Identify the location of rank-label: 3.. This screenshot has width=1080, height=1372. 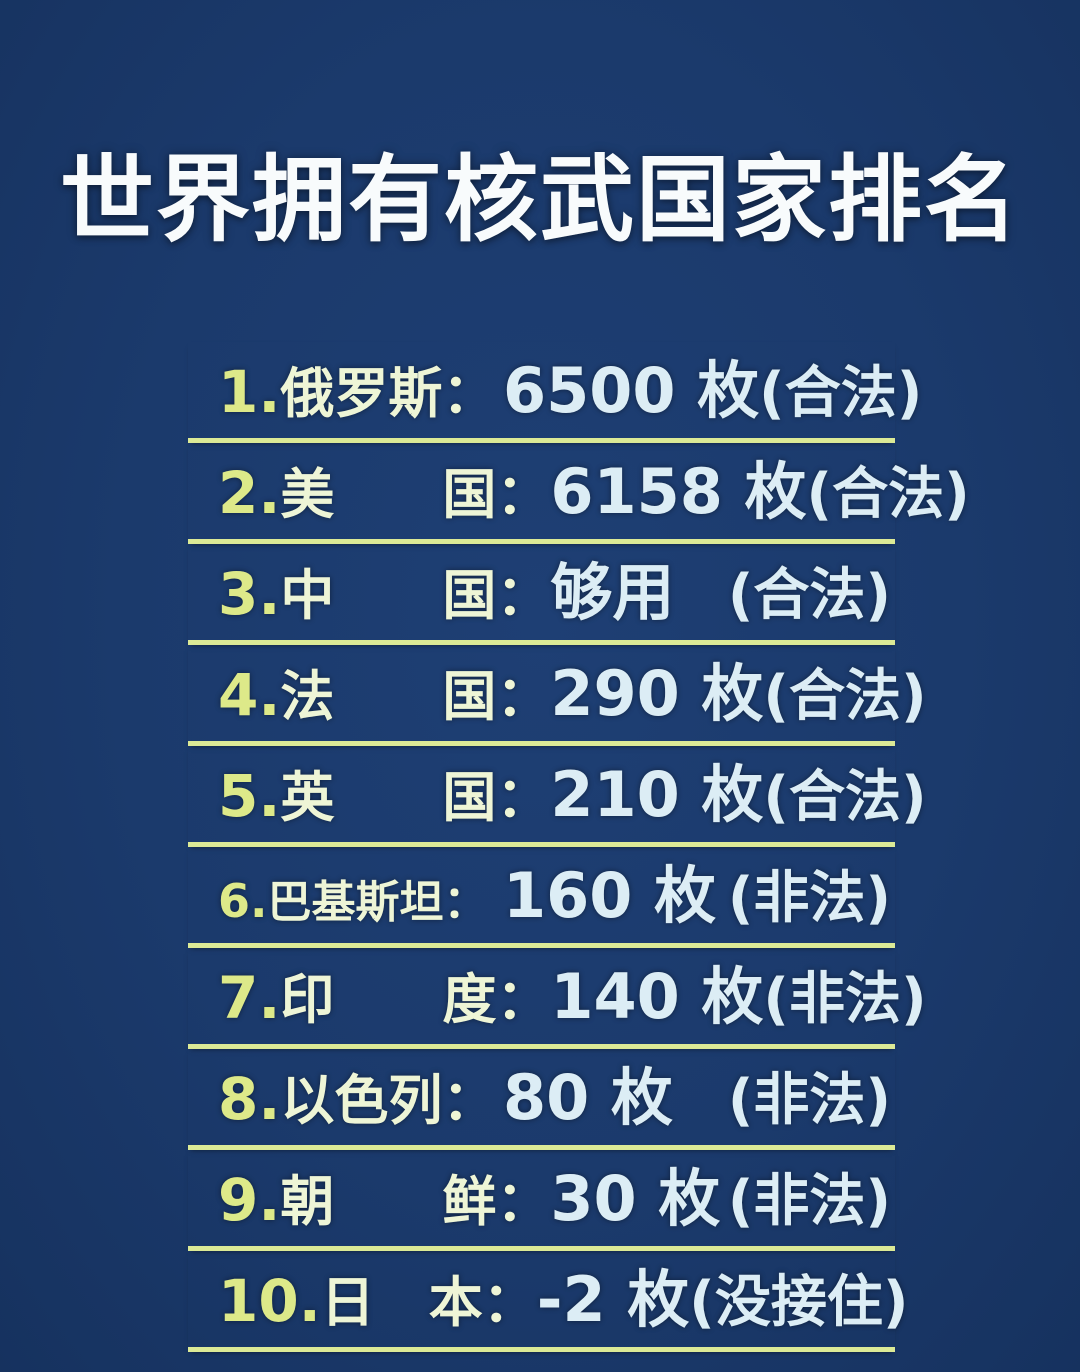
(249, 594).